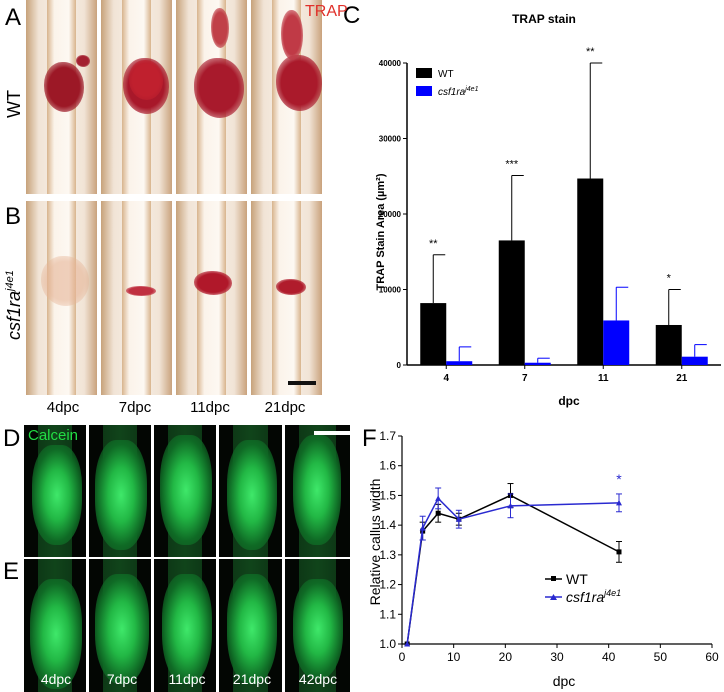  I want to click on calcein-photo-mutant-4dpc, so click(55, 625).